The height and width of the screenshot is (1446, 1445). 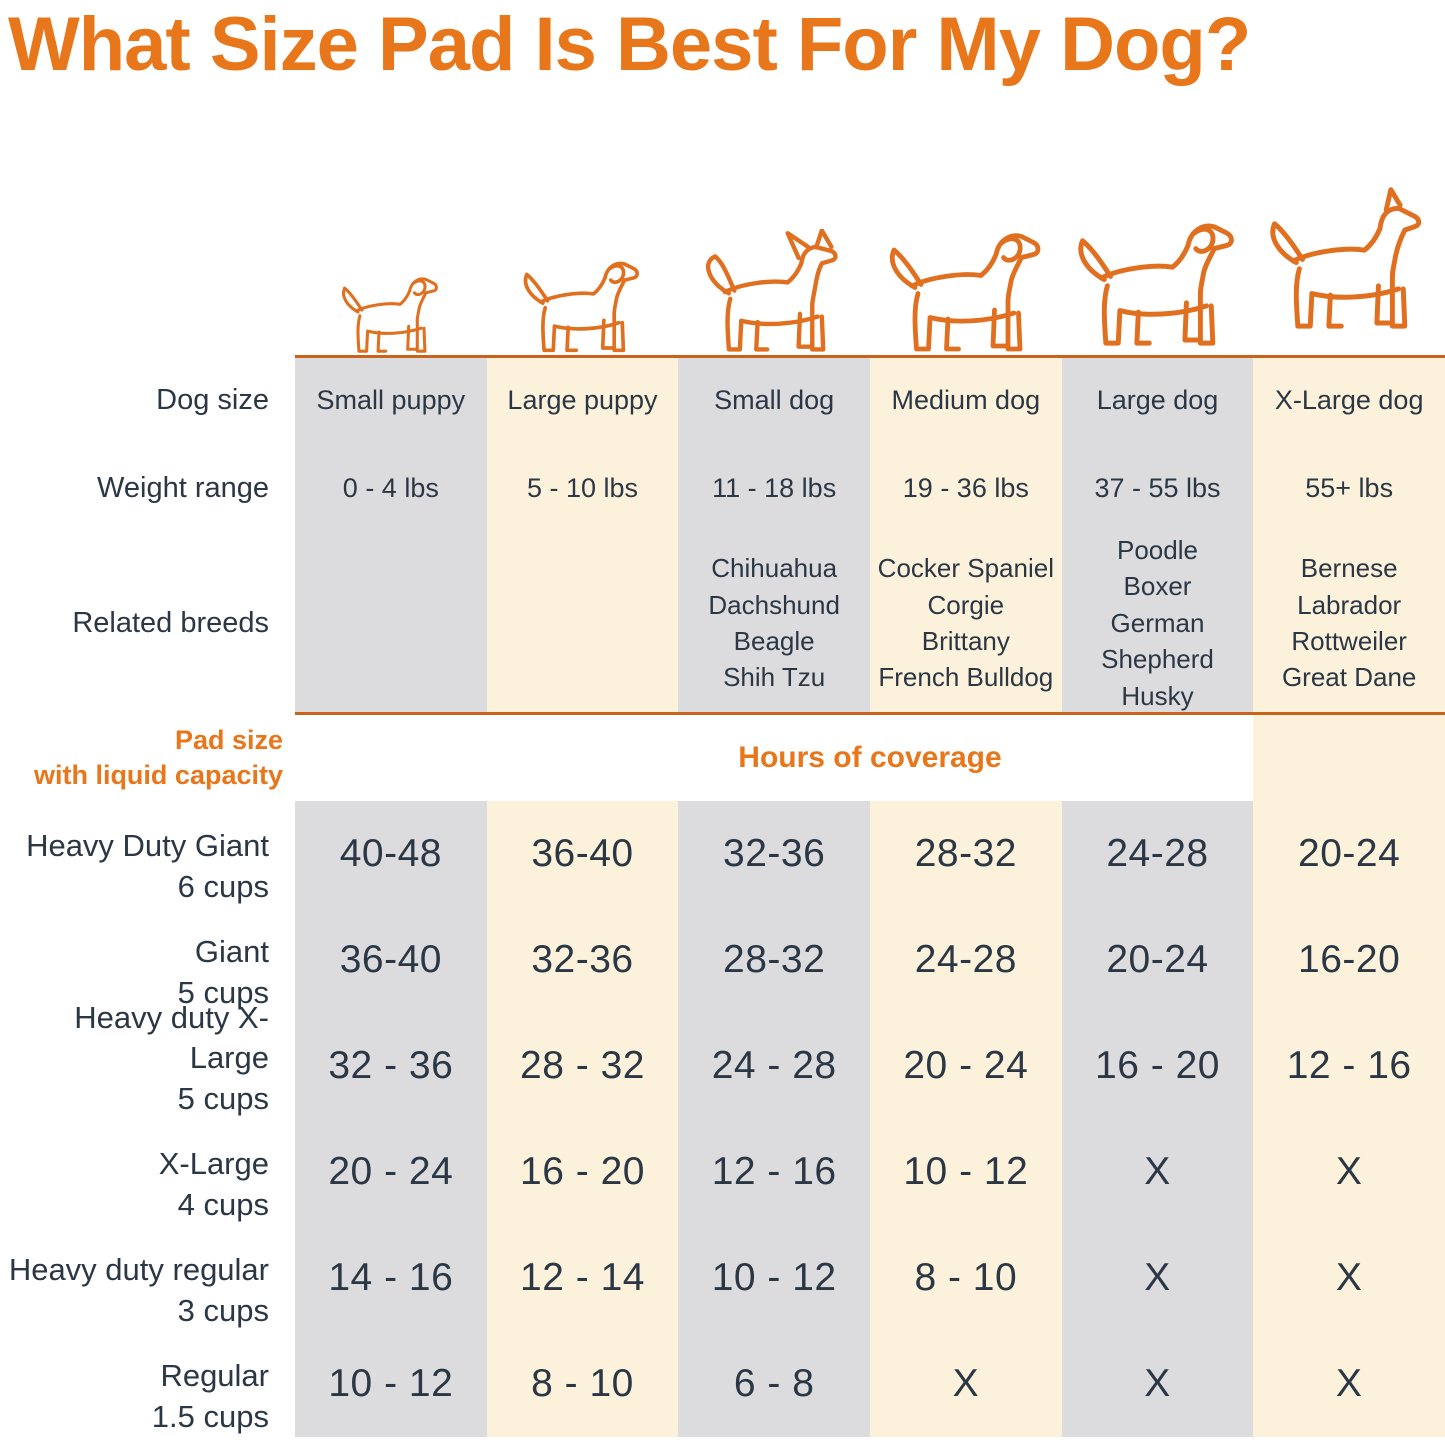 I want to click on breed-name: Chihuahua, so click(x=774, y=568).